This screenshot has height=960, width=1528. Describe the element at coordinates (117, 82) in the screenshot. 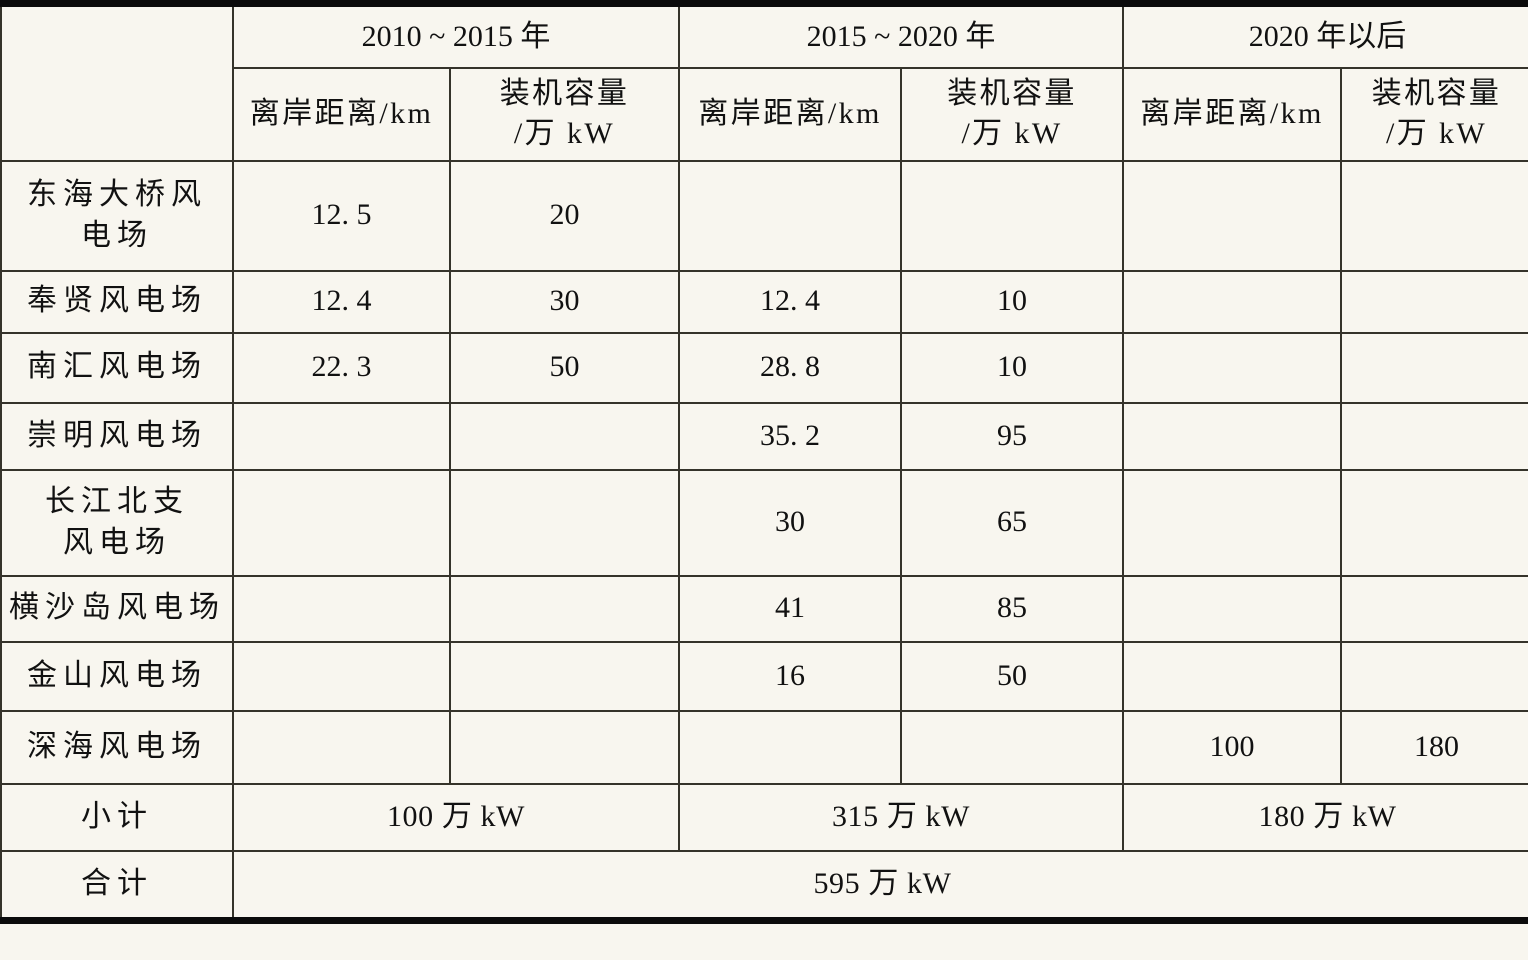

I see `corner-cell` at that location.